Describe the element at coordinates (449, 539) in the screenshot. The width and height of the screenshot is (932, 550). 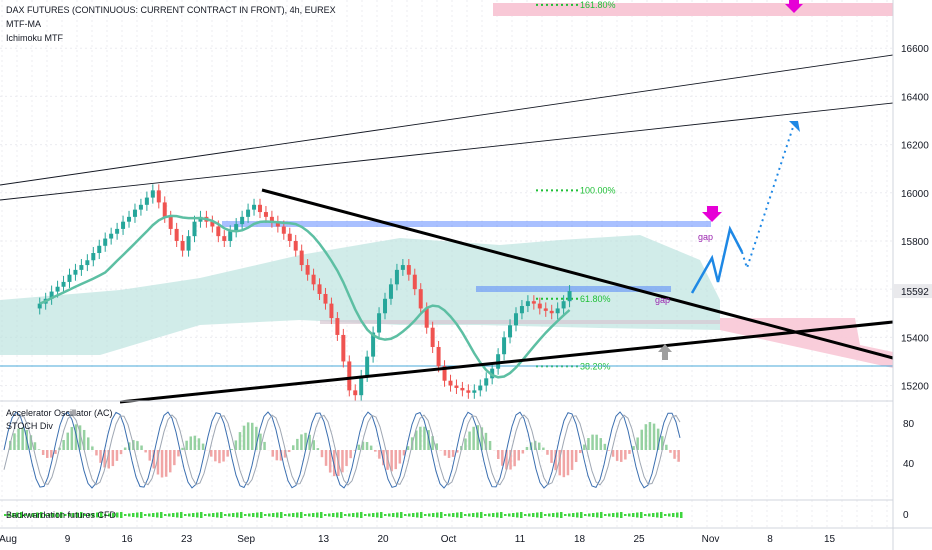
I see `time-tick-label: Oct` at that location.